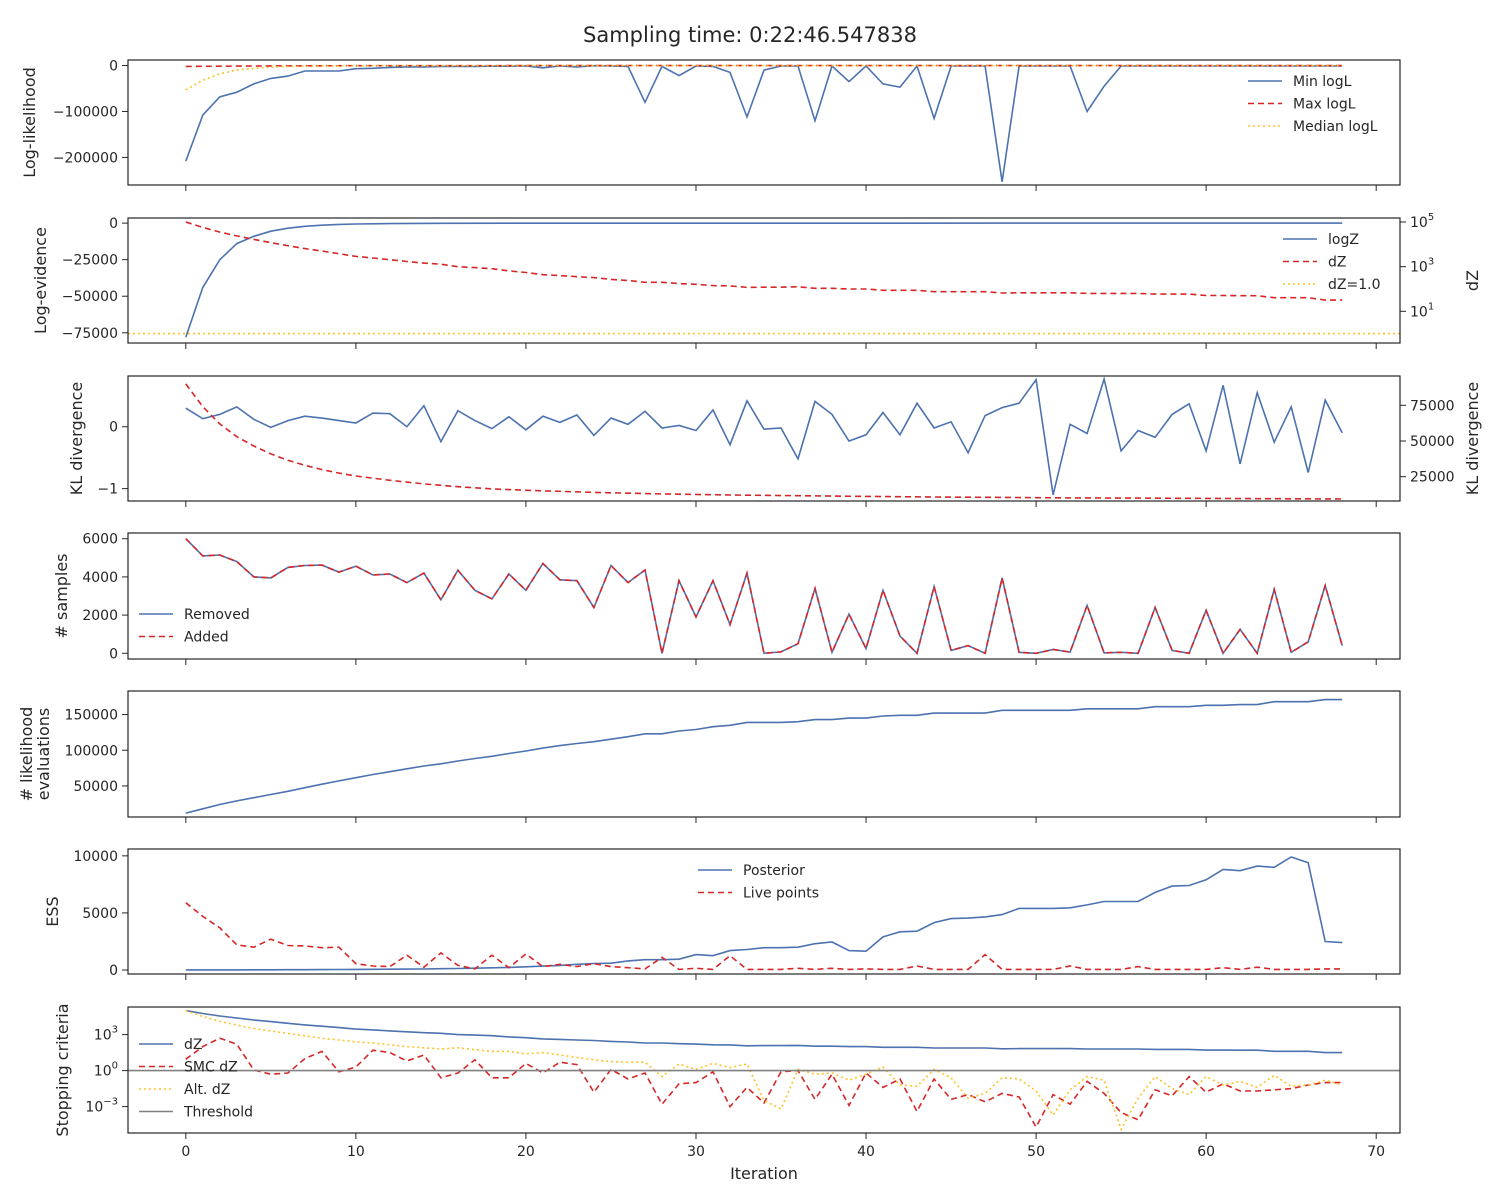 This screenshot has height=1200, width=1500. Describe the element at coordinates (1432, 442) in the screenshot. I see `y2-tick-label: 50000` at that location.